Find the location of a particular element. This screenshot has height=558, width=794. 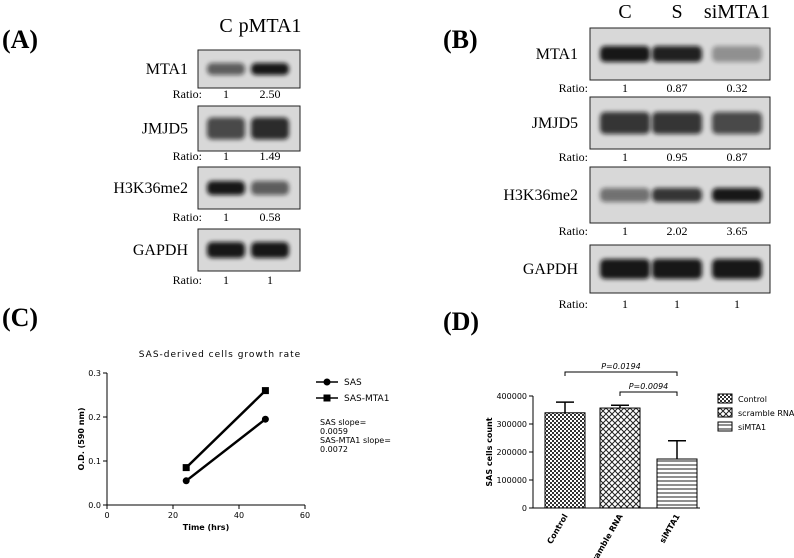

y-tick-label: 0.1 is located at coordinates (94, 461).